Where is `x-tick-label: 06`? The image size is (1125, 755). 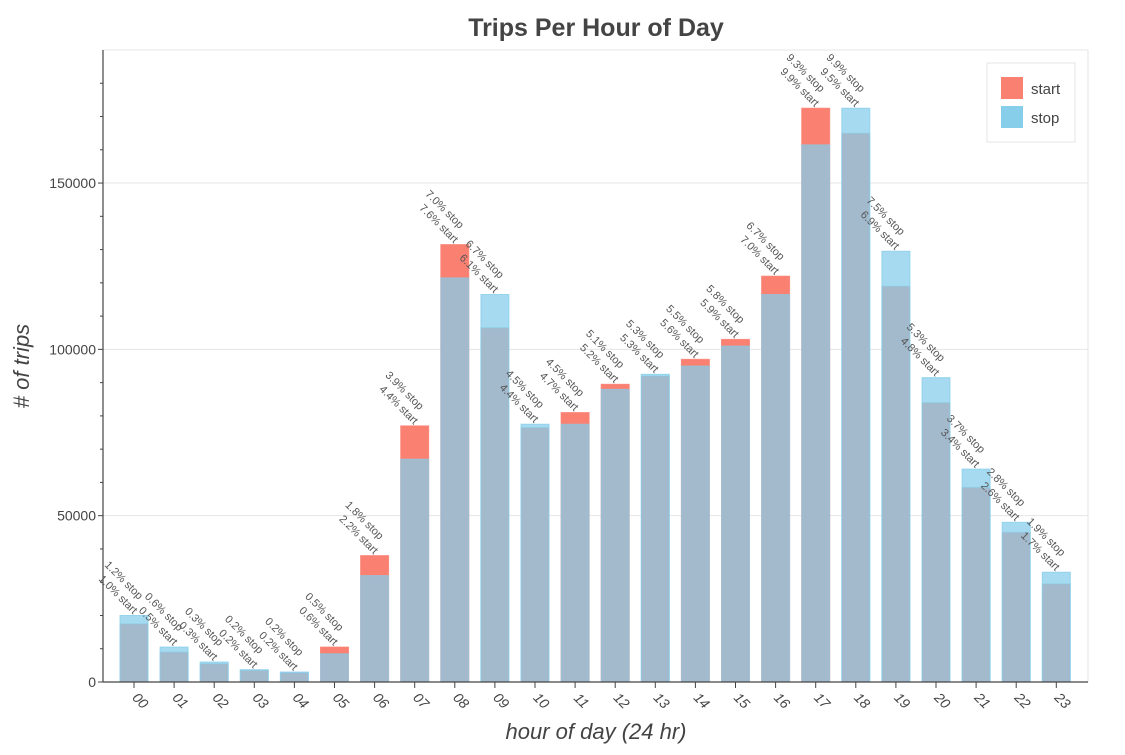
x-tick-label: 06 is located at coordinates (381, 700).